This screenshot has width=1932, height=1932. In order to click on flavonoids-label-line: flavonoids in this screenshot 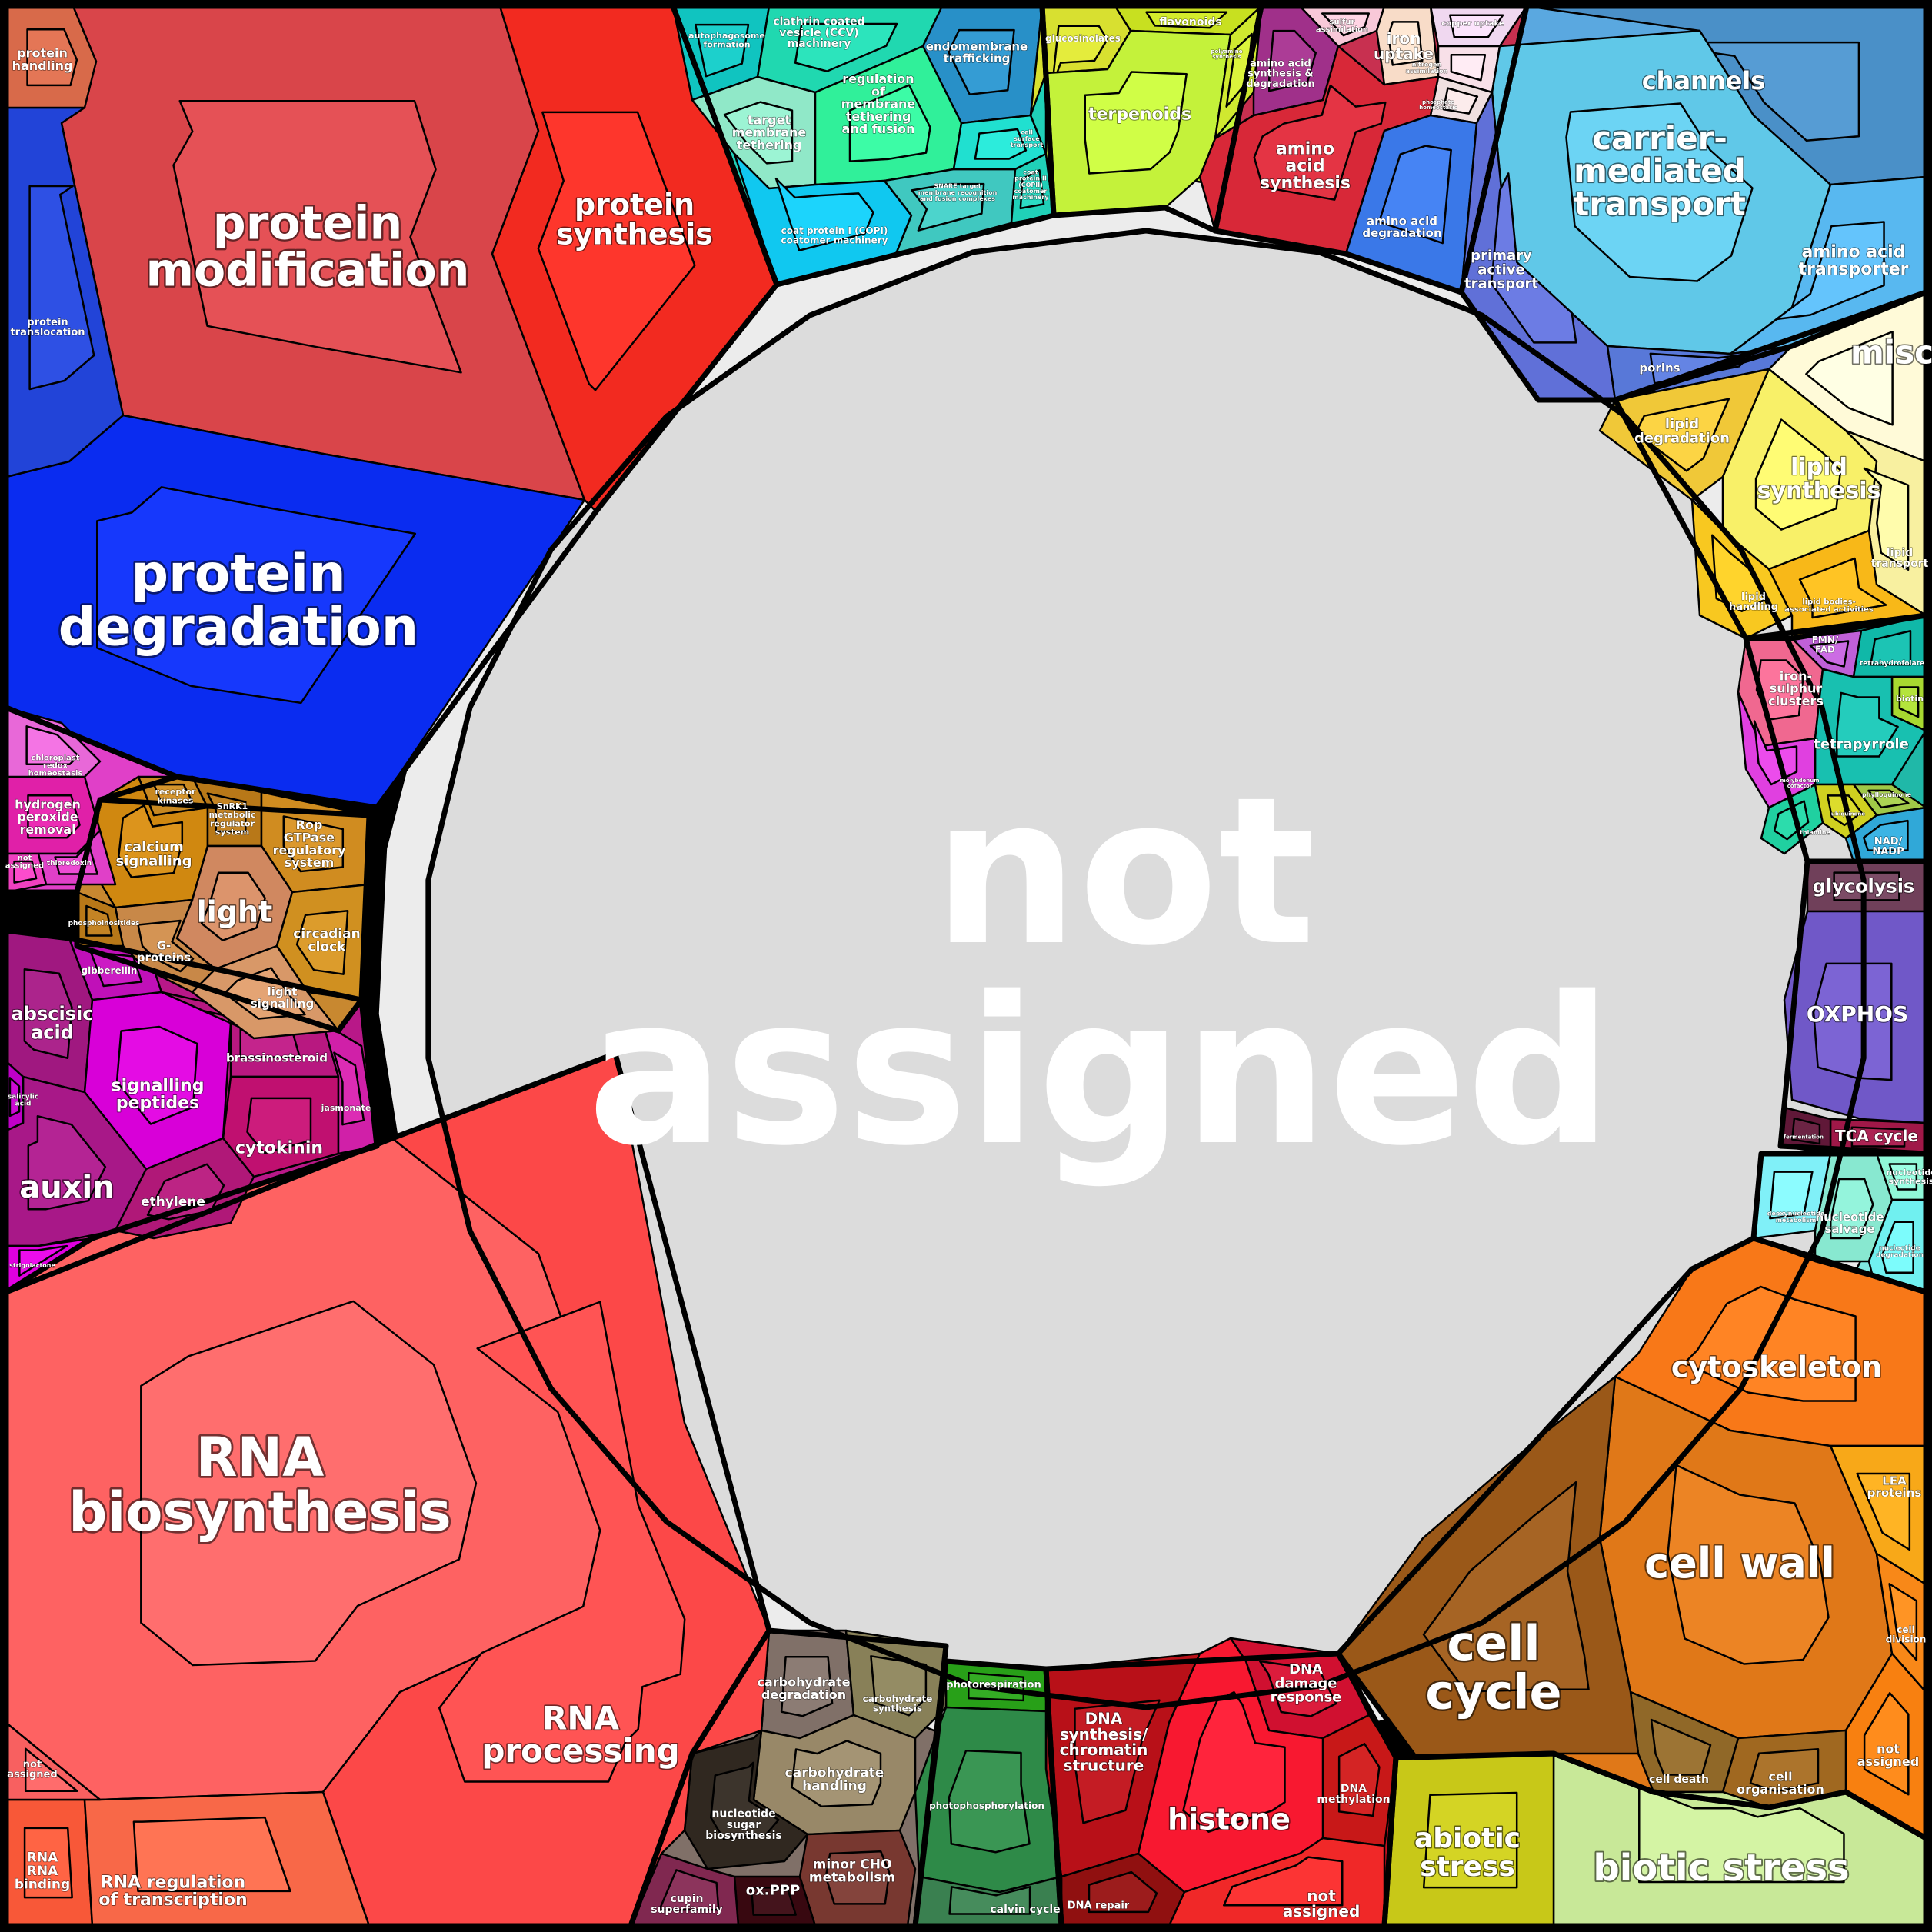, I will do `click(1190, 22)`.